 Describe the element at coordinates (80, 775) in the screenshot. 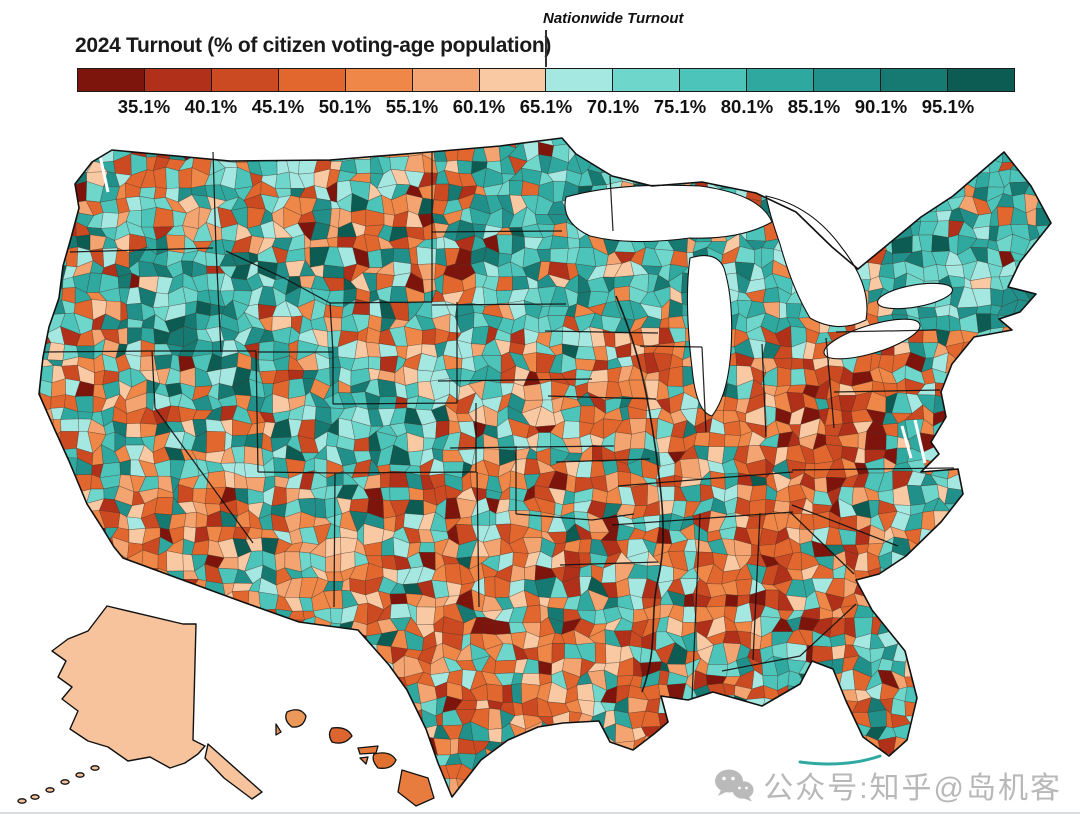

I see `aleutian-island` at that location.